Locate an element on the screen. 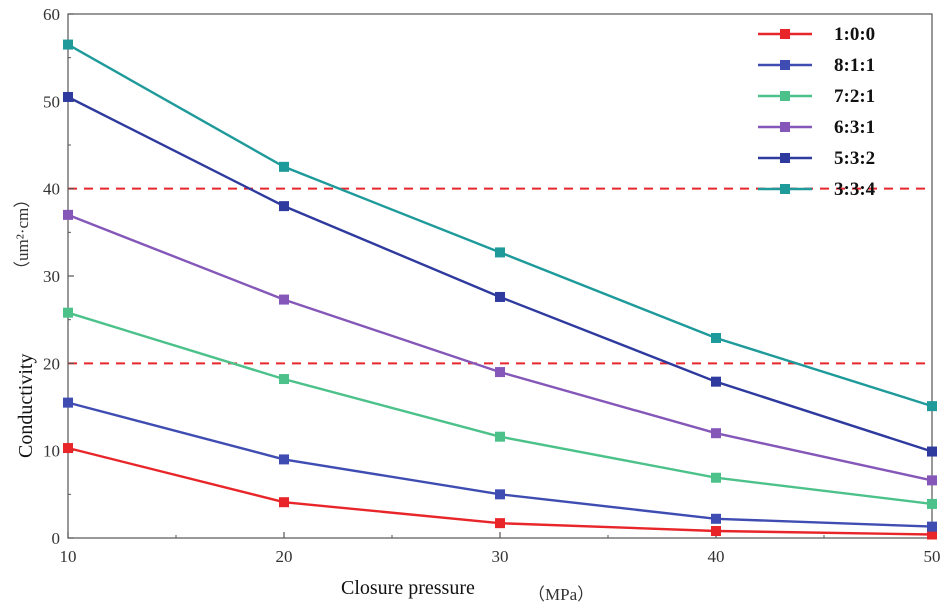 The width and height of the screenshot is (950, 613). y-tick-label: 40 is located at coordinates (51, 189).